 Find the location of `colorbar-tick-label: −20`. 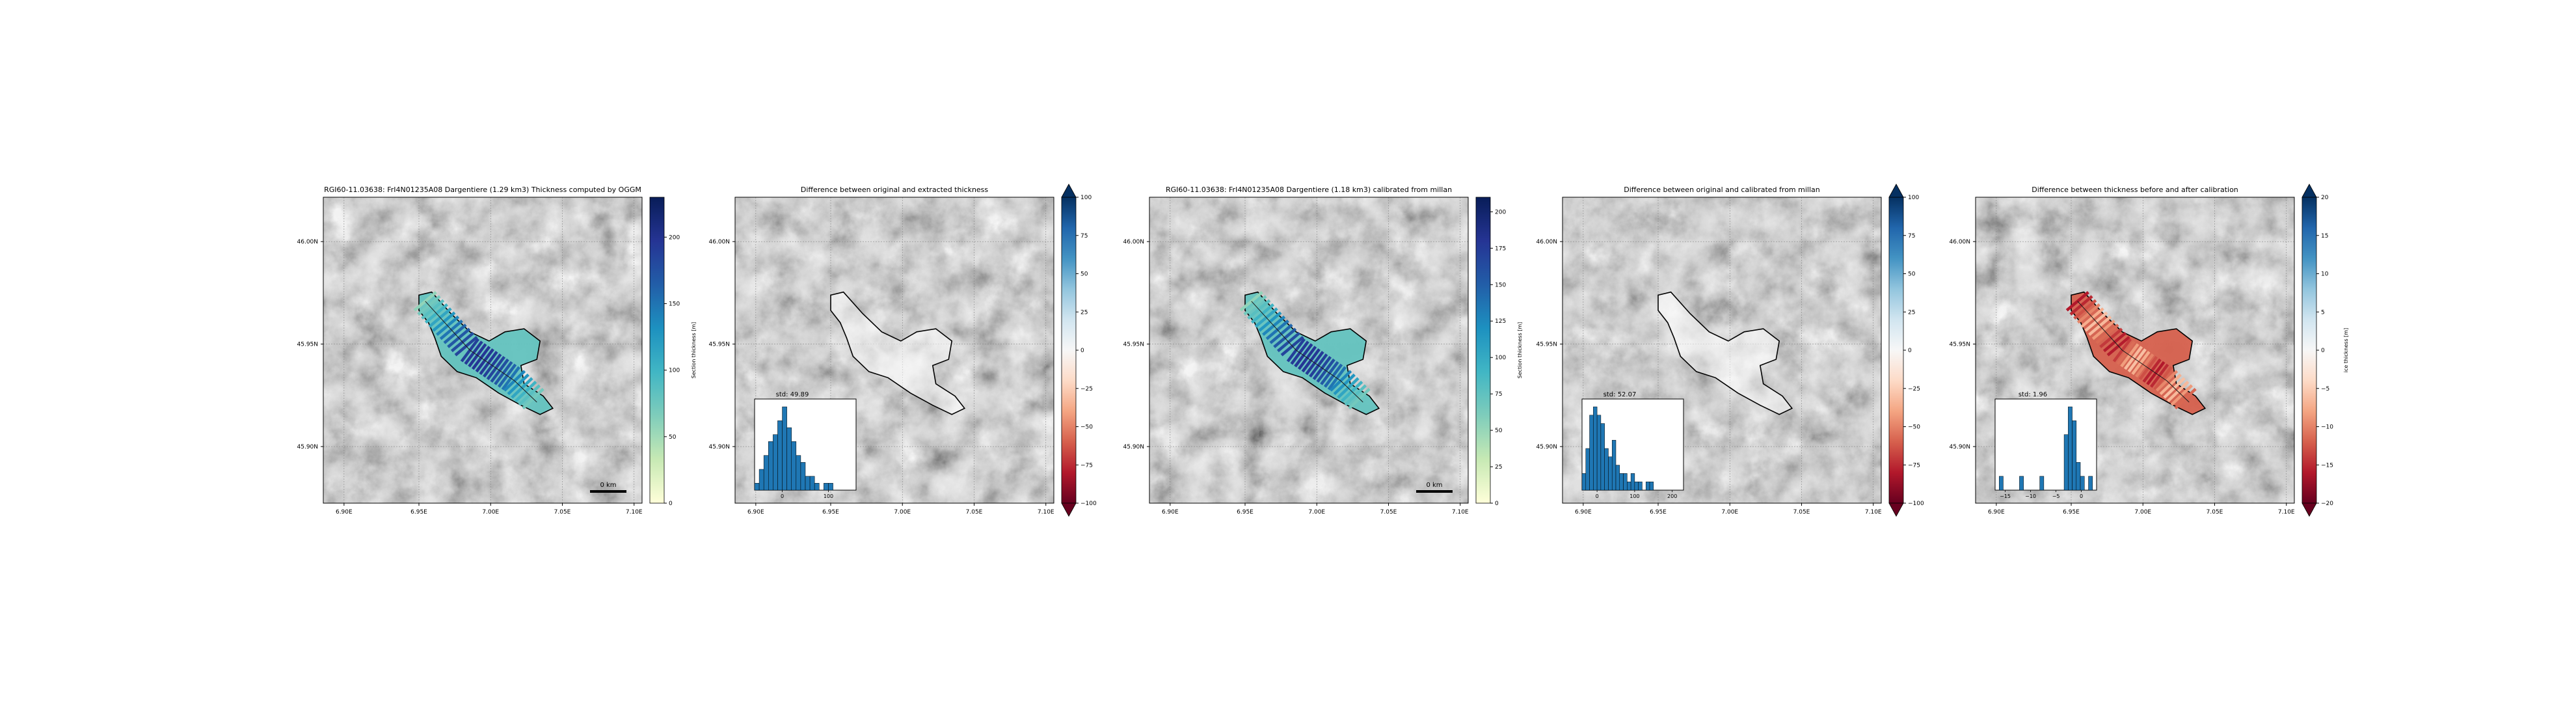

colorbar-tick-label: −20 is located at coordinates (2327, 504).